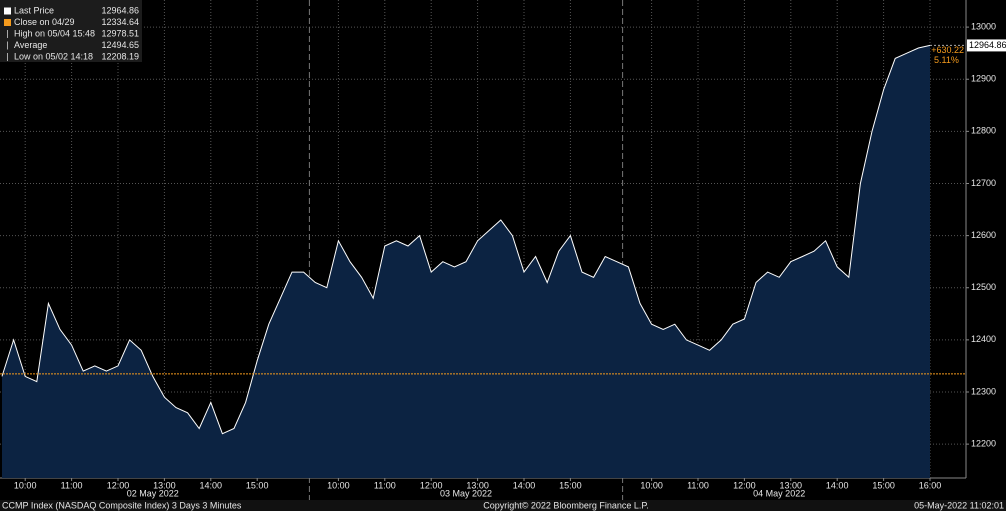 The height and width of the screenshot is (511, 1006). What do you see at coordinates (44, 22) in the screenshot?
I see `legend-label: Close on 04/29` at bounding box center [44, 22].